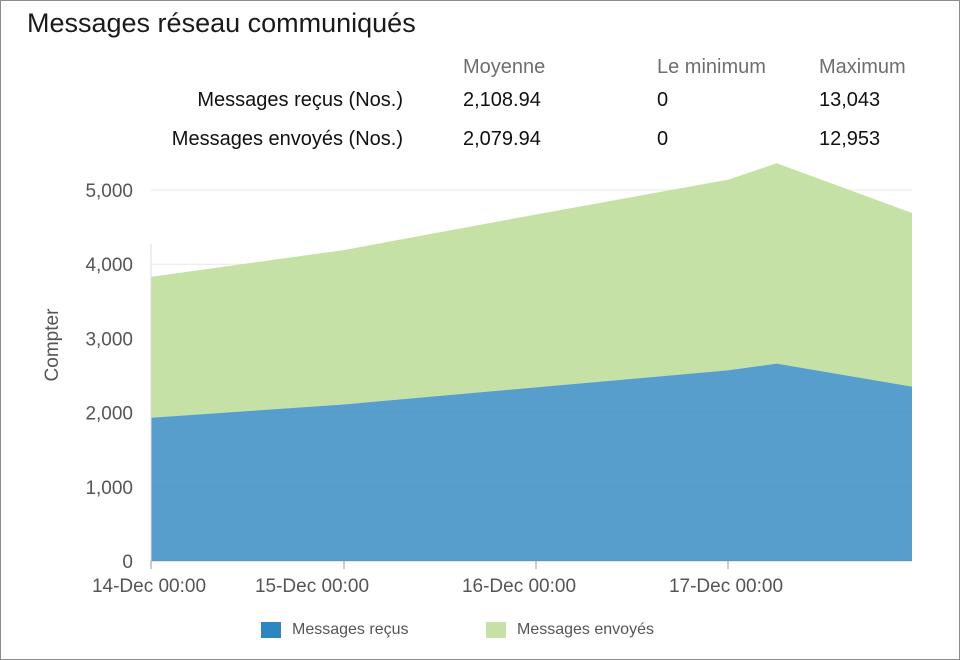 The width and height of the screenshot is (960, 660). I want to click on x-tick-label: 16-Dec 00:00, so click(519, 586).